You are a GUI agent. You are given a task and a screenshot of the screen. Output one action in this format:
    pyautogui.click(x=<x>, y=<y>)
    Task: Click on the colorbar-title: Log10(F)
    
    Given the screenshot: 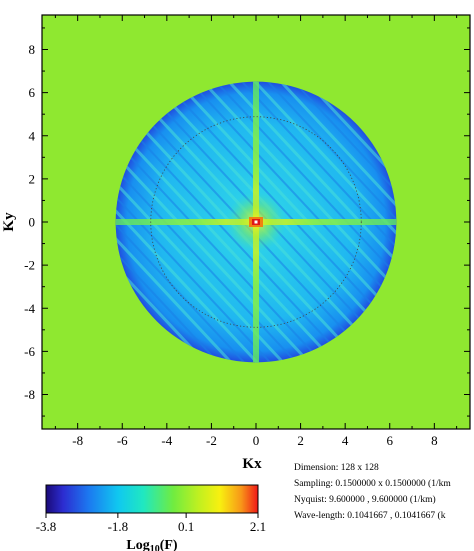 What is the action you would take?
    pyautogui.click(x=152, y=544)
    